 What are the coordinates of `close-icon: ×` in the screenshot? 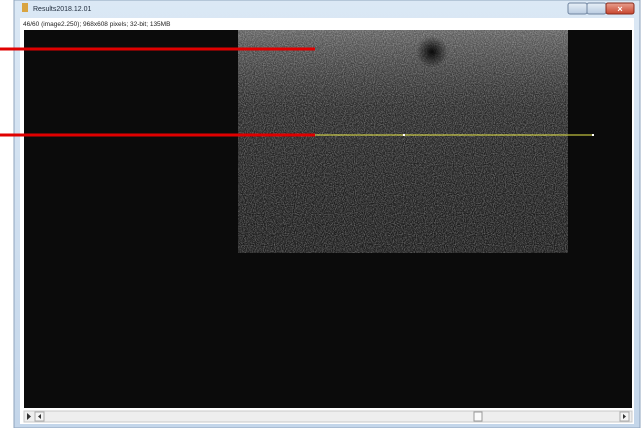 It's located at (619, 9).